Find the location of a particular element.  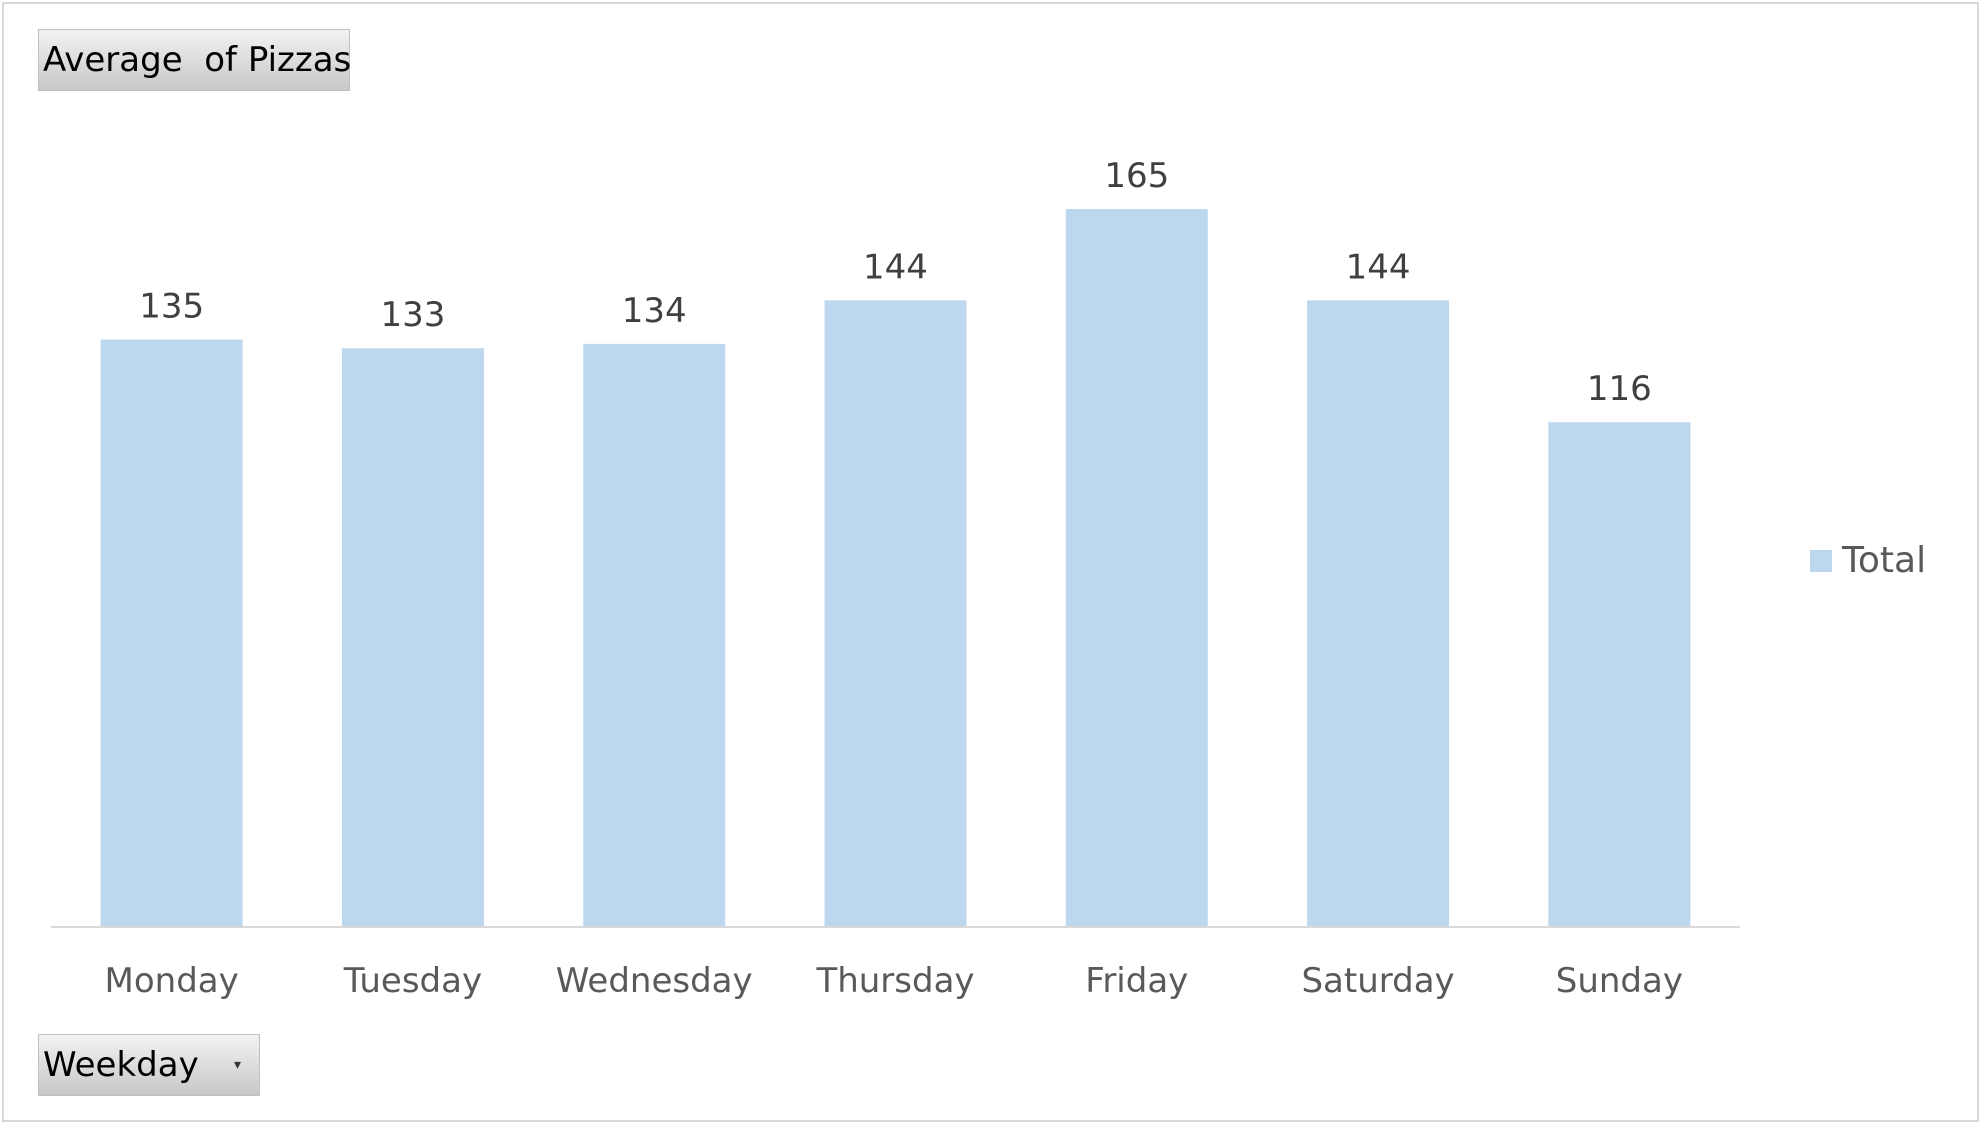

value-field-button: Average of Pizzas is located at coordinates (195, 60).